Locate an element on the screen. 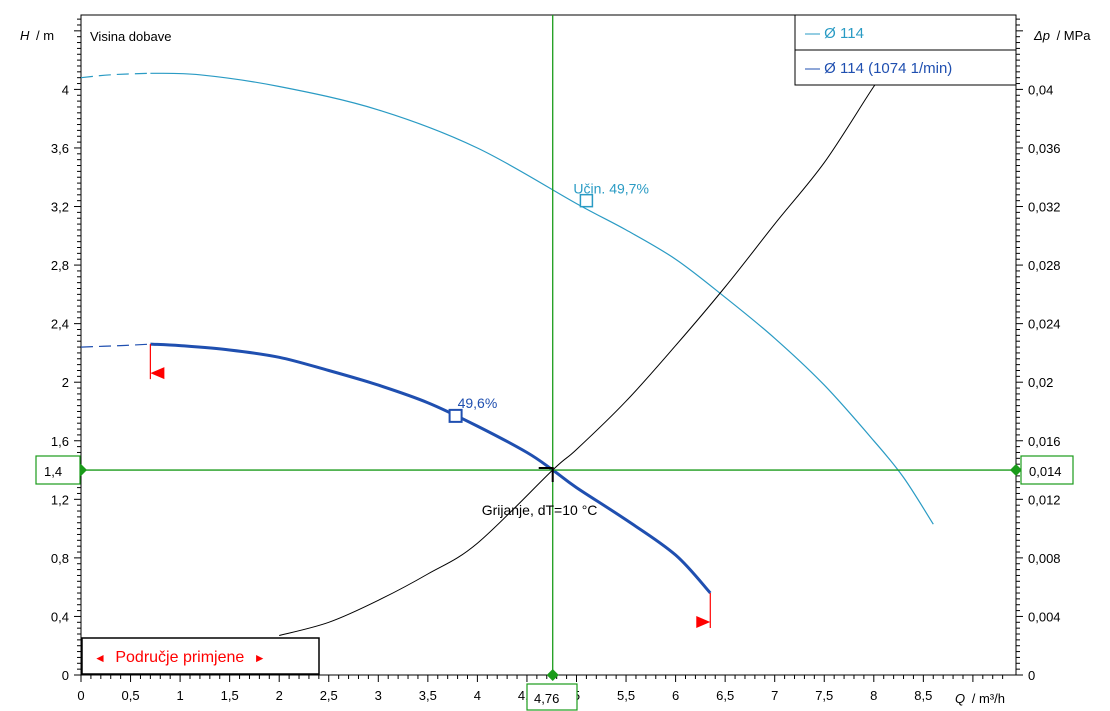 This screenshot has height=711, width=1110. op-right-diamond is located at coordinates (1016, 470).